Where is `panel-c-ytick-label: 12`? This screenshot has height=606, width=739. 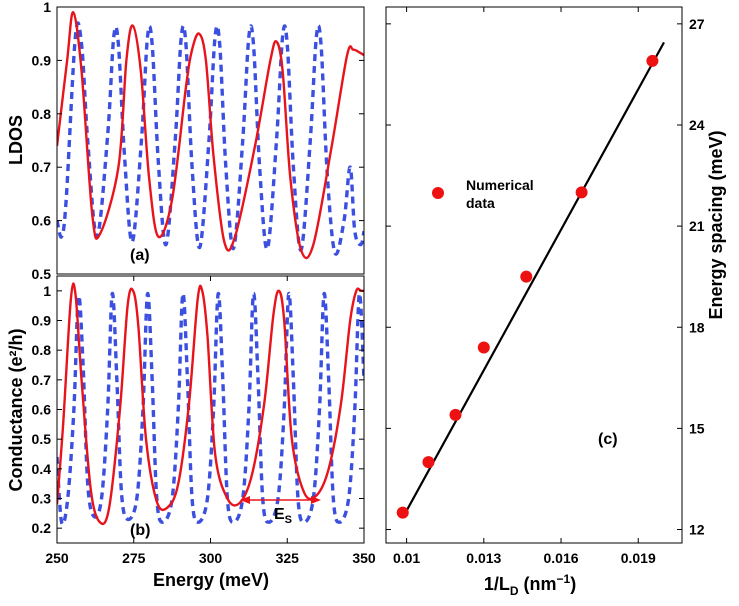
panel-c-ytick-label: 12 is located at coordinates (697, 530).